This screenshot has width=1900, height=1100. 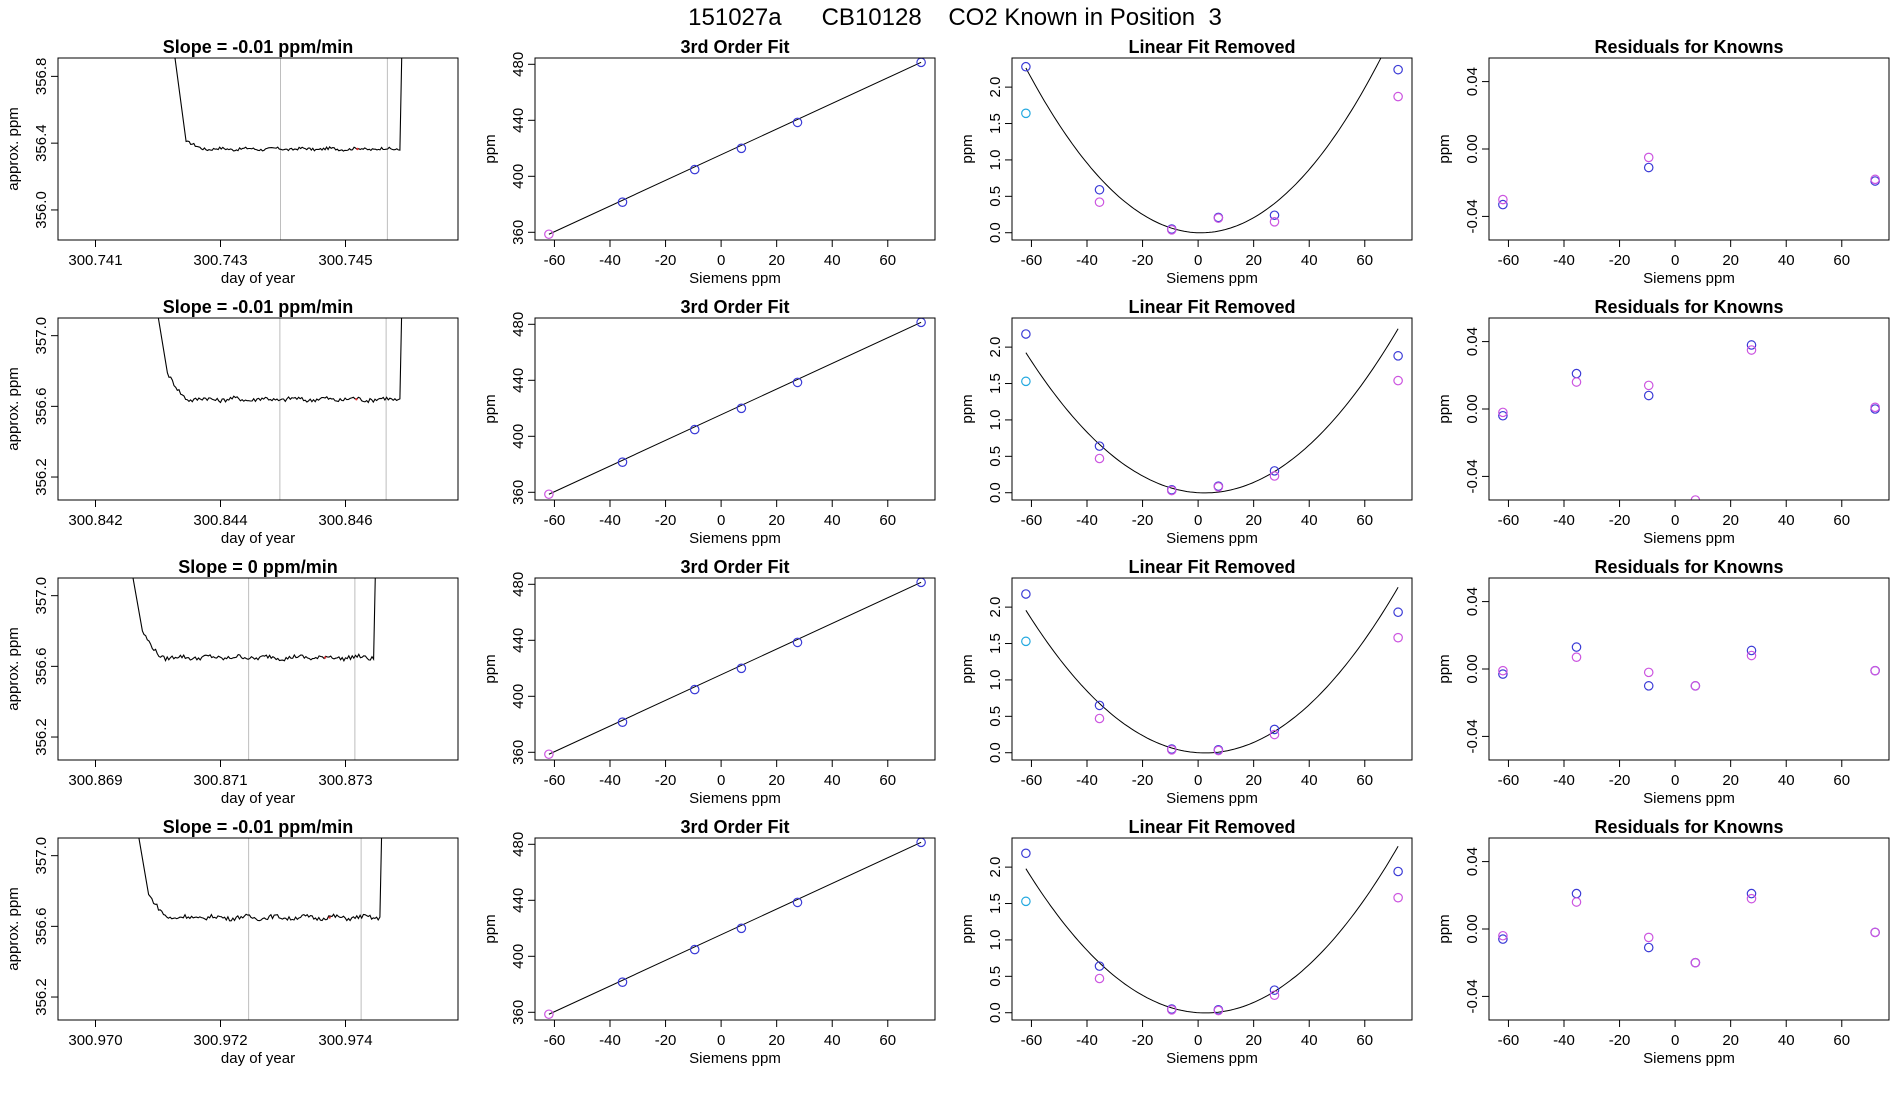 What do you see at coordinates (490, 148) in the screenshot?
I see `y-axis-label: ppm` at bounding box center [490, 148].